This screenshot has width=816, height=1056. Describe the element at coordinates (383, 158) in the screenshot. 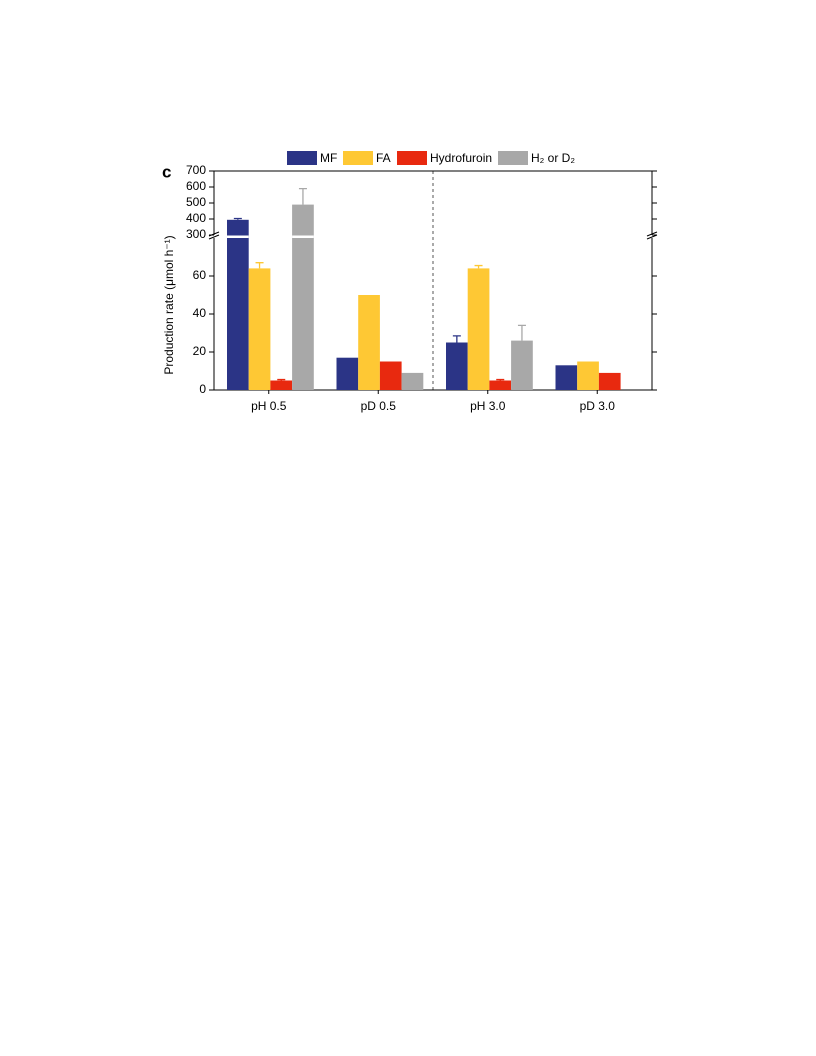

I see `legend-label: FA` at that location.